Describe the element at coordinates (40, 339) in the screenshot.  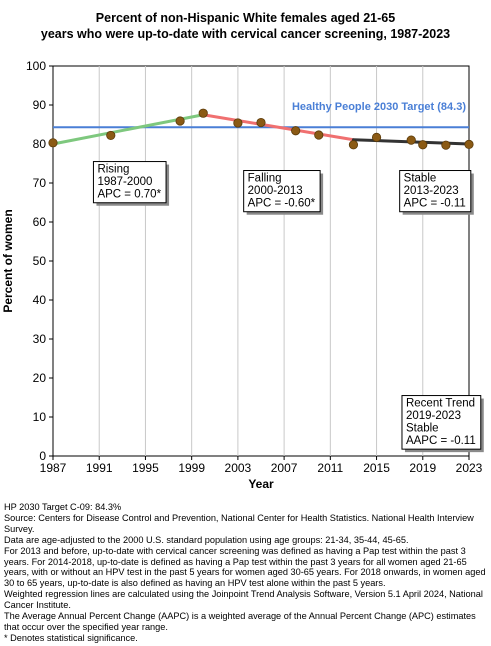
I see `y-tick-label: 30` at that location.